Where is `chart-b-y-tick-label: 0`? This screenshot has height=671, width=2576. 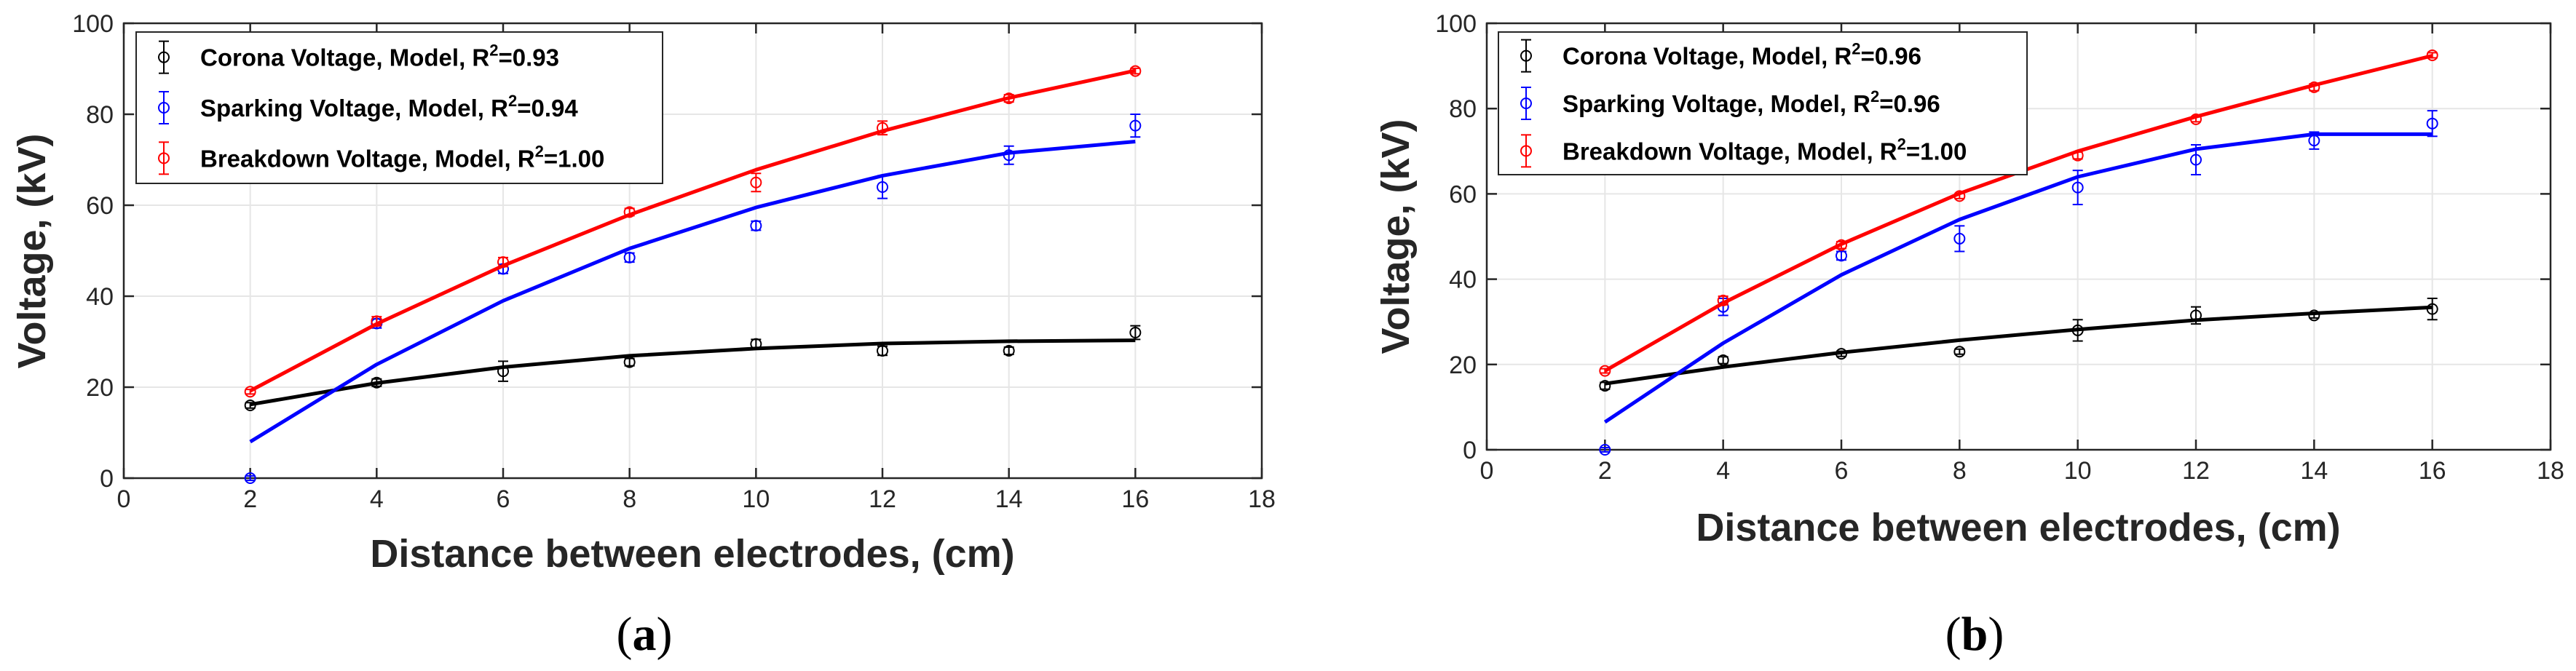
chart-b-y-tick-label: 0 is located at coordinates (1470, 450).